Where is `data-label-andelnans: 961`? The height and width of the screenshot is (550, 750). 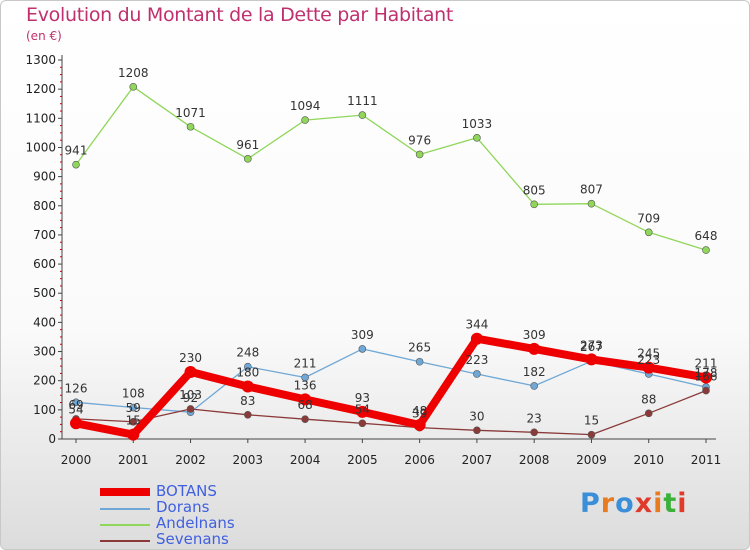 data-label-andelnans: 961 is located at coordinates (247, 145).